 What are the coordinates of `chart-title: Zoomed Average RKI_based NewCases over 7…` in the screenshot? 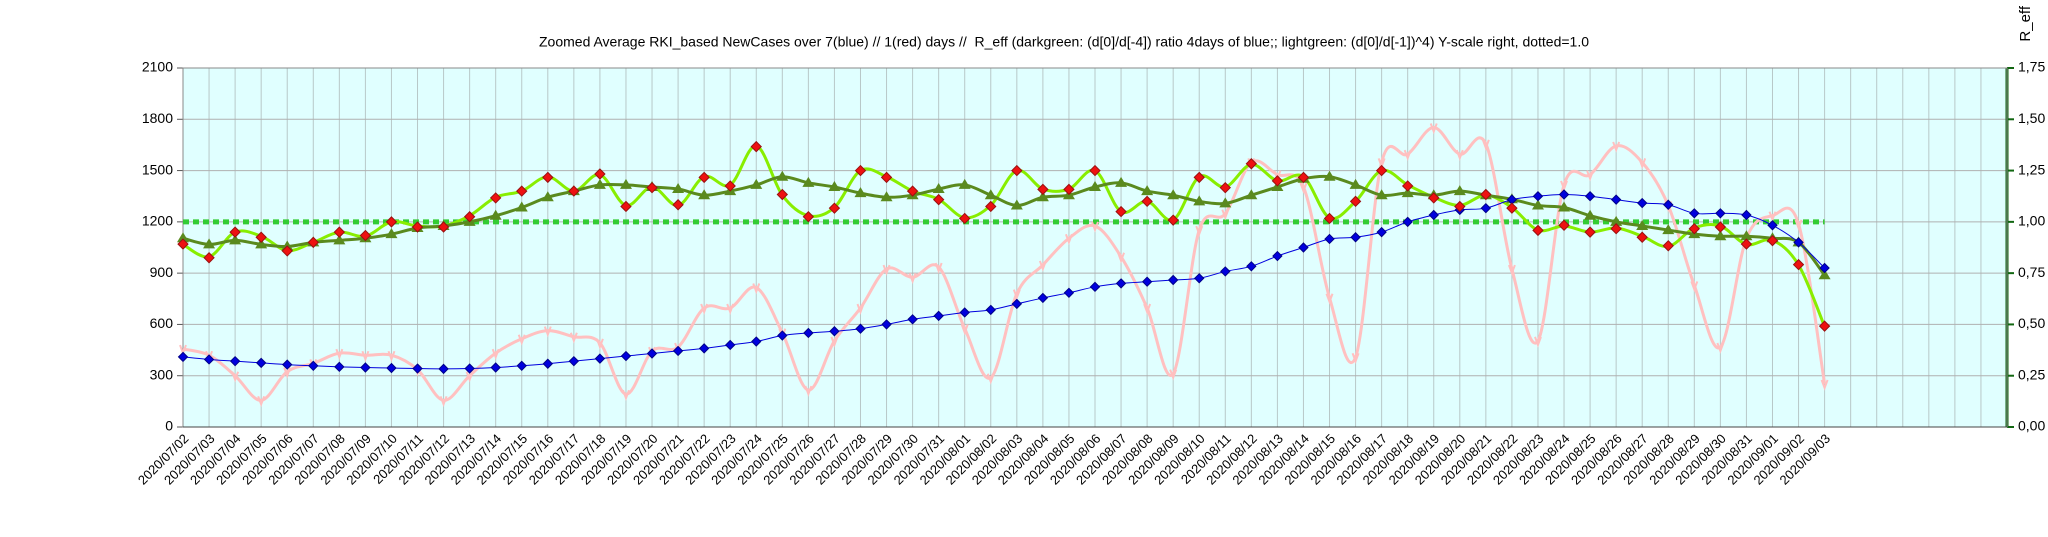 It's located at (1064, 42).